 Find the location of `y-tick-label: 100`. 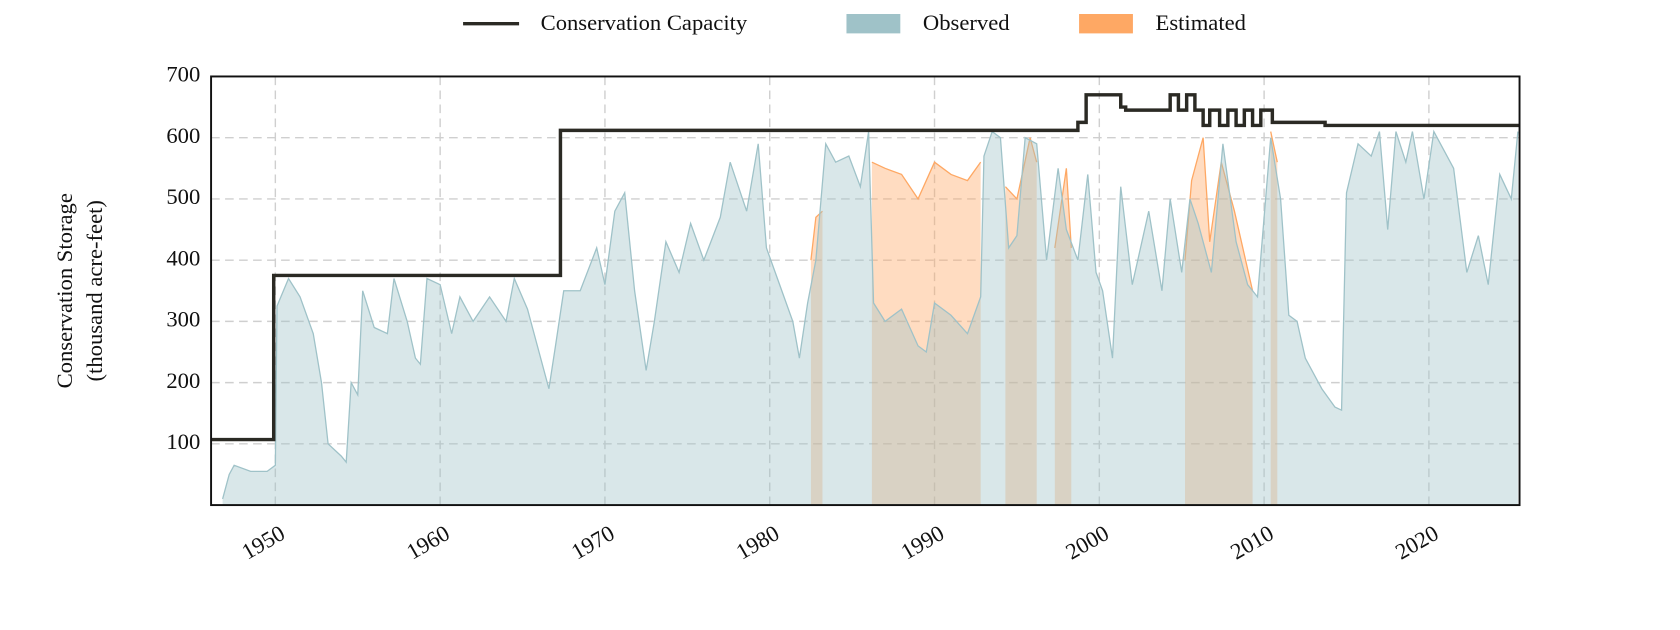

y-tick-label: 100 is located at coordinates (183, 441).